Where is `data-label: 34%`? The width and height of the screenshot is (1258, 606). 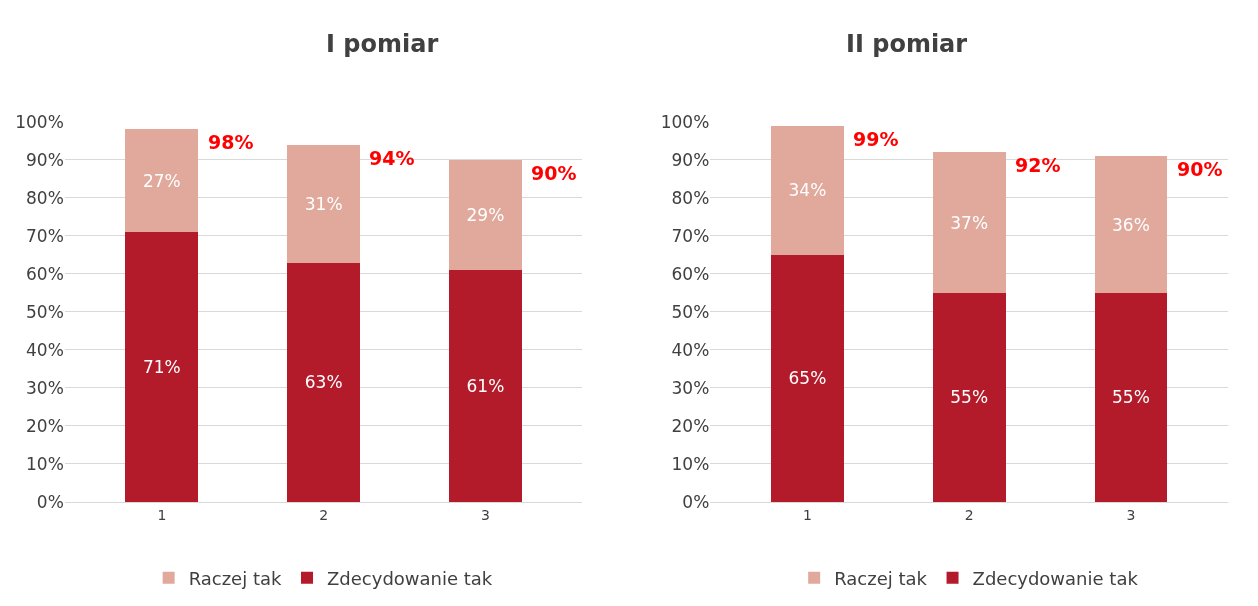
data-label: 34% is located at coordinates (807, 190).